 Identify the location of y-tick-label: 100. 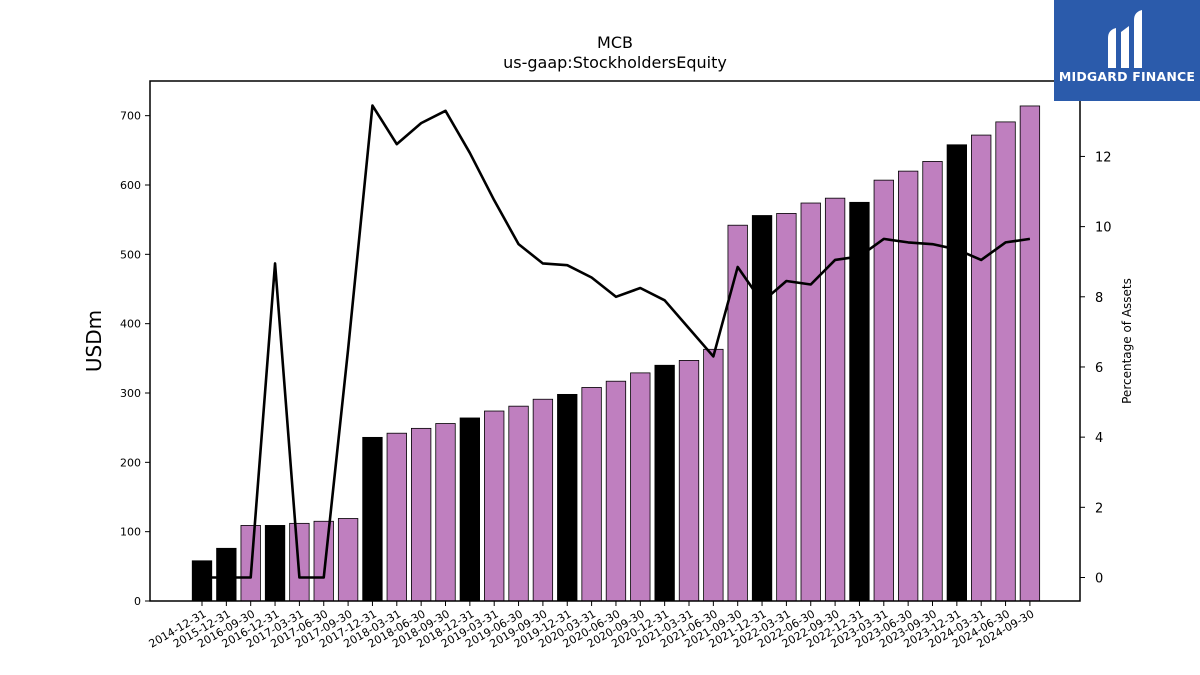
(130, 532).